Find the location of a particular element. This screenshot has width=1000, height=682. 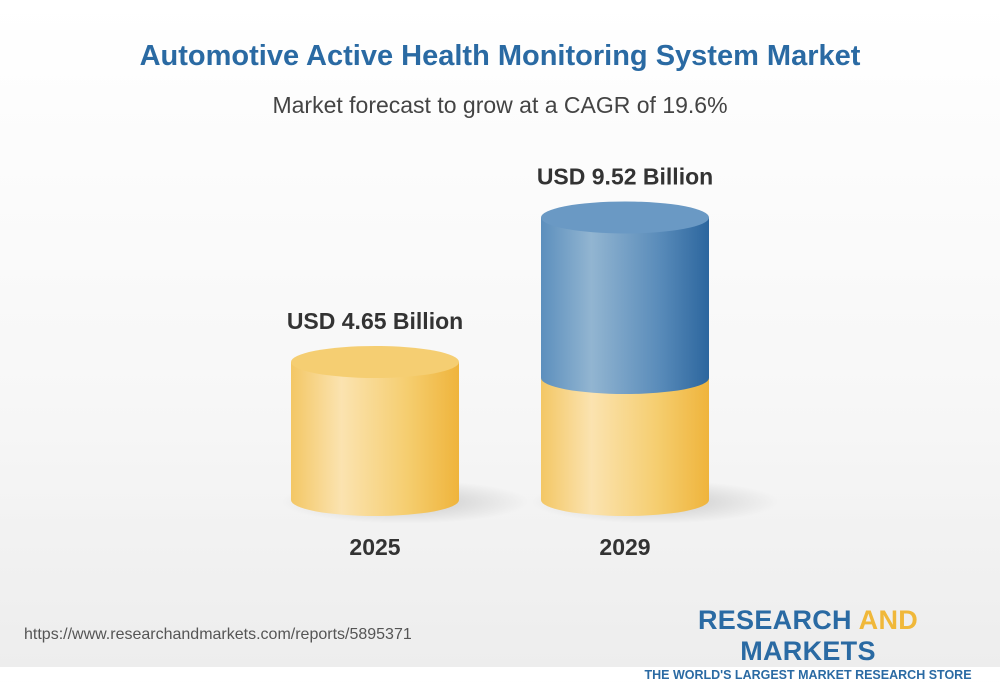

cylinder-2029-growth-top is located at coordinates (625, 217).